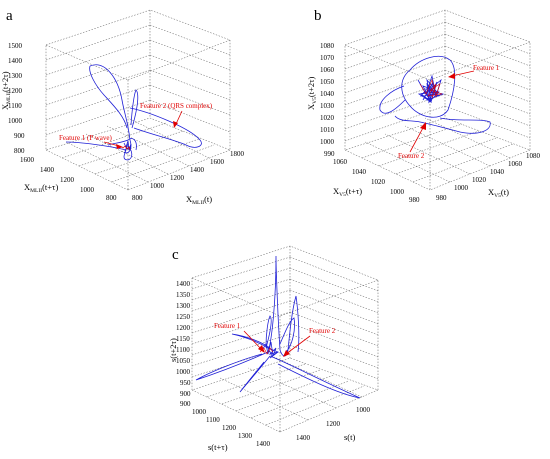 The height and width of the screenshot is (459, 550). What do you see at coordinates (225, 424) in the screenshot?
I see `panel-c-y-ticks: 900 1000 1100 1200 1300 1400` at bounding box center [225, 424].